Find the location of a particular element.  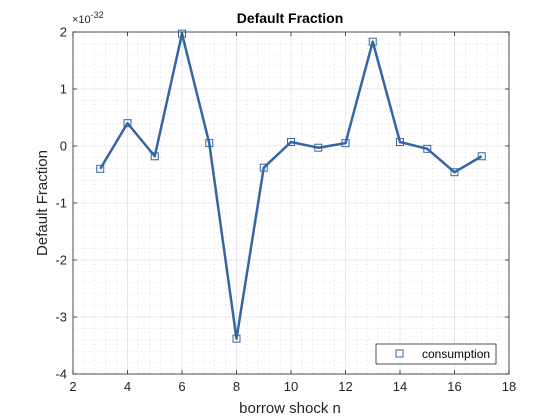

legend: consumption is located at coordinates (436, 354).